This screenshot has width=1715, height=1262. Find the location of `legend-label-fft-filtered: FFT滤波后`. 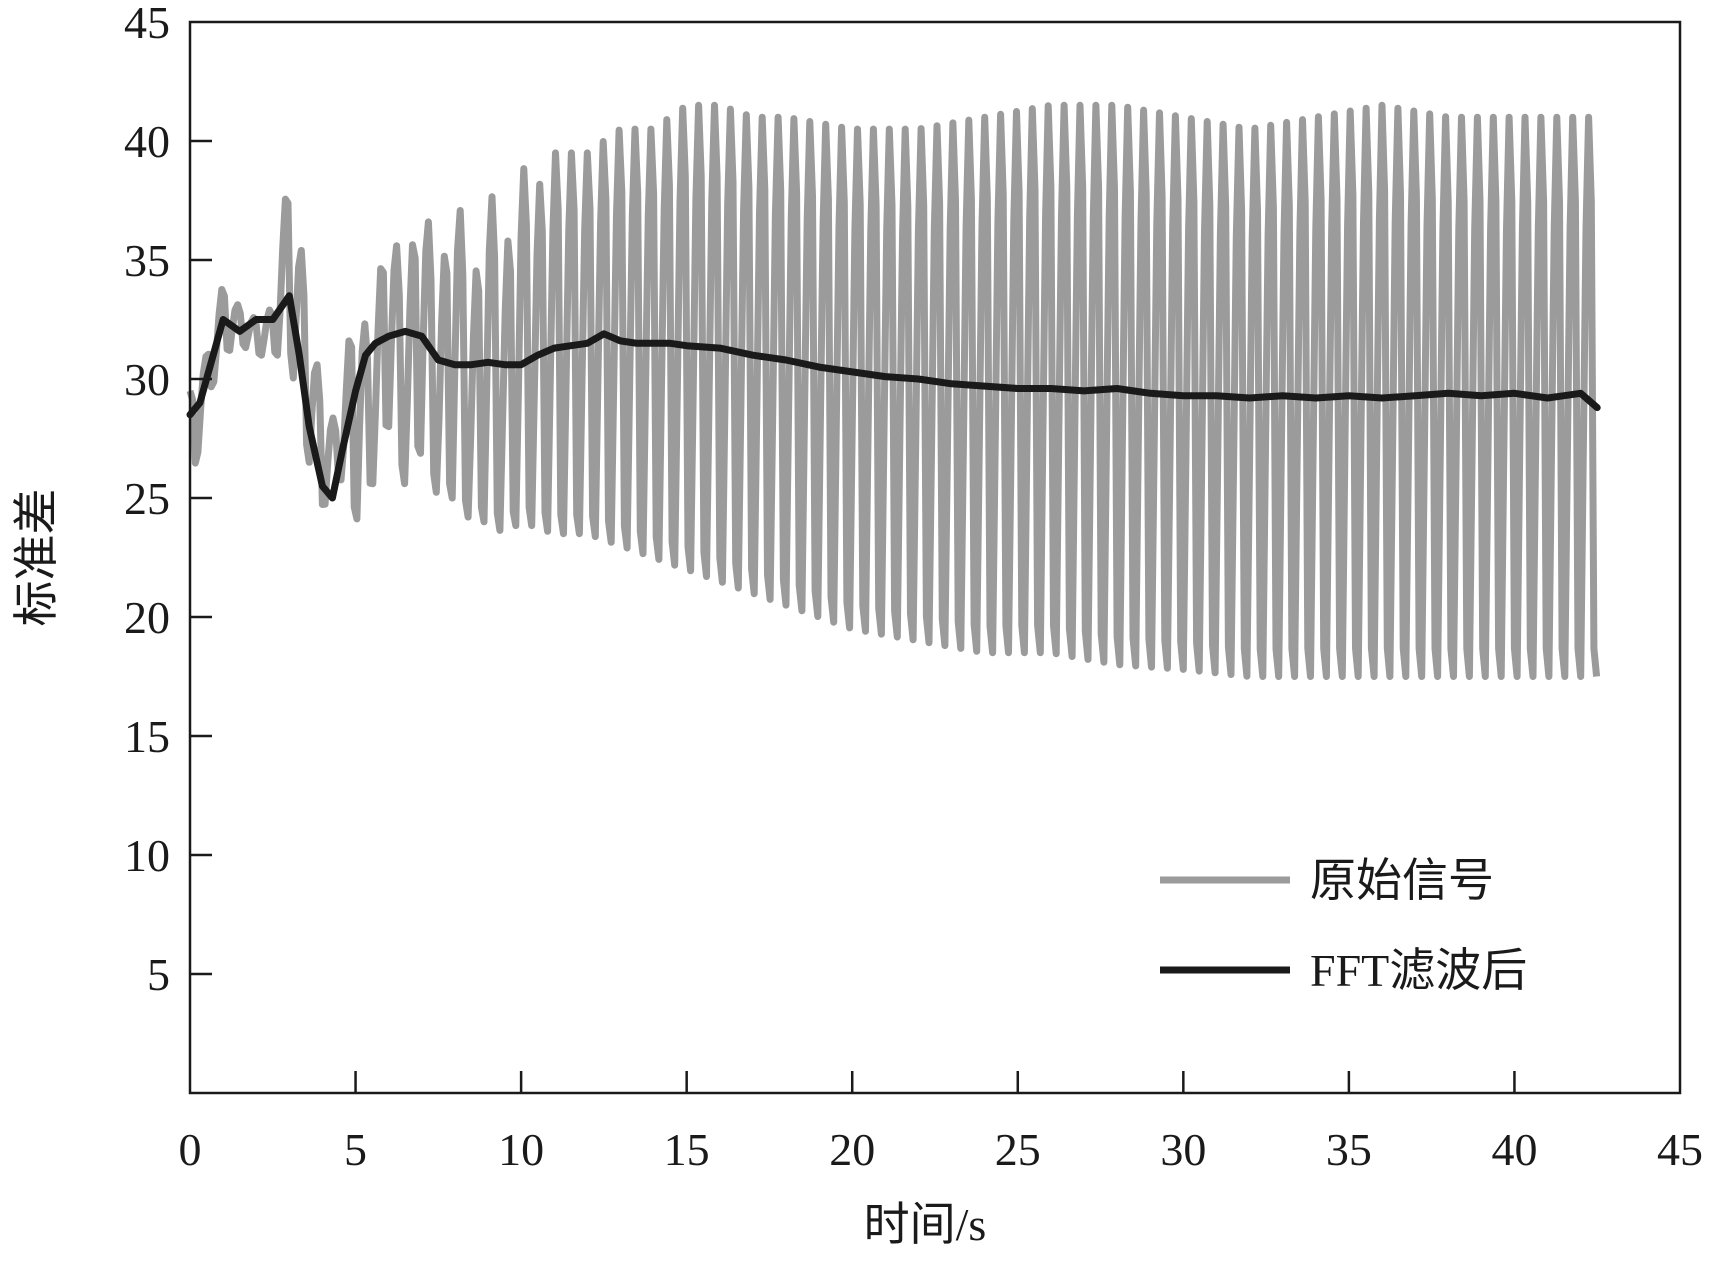

legend-label-fft-filtered: FFT滤波后 is located at coordinates (1418, 970).